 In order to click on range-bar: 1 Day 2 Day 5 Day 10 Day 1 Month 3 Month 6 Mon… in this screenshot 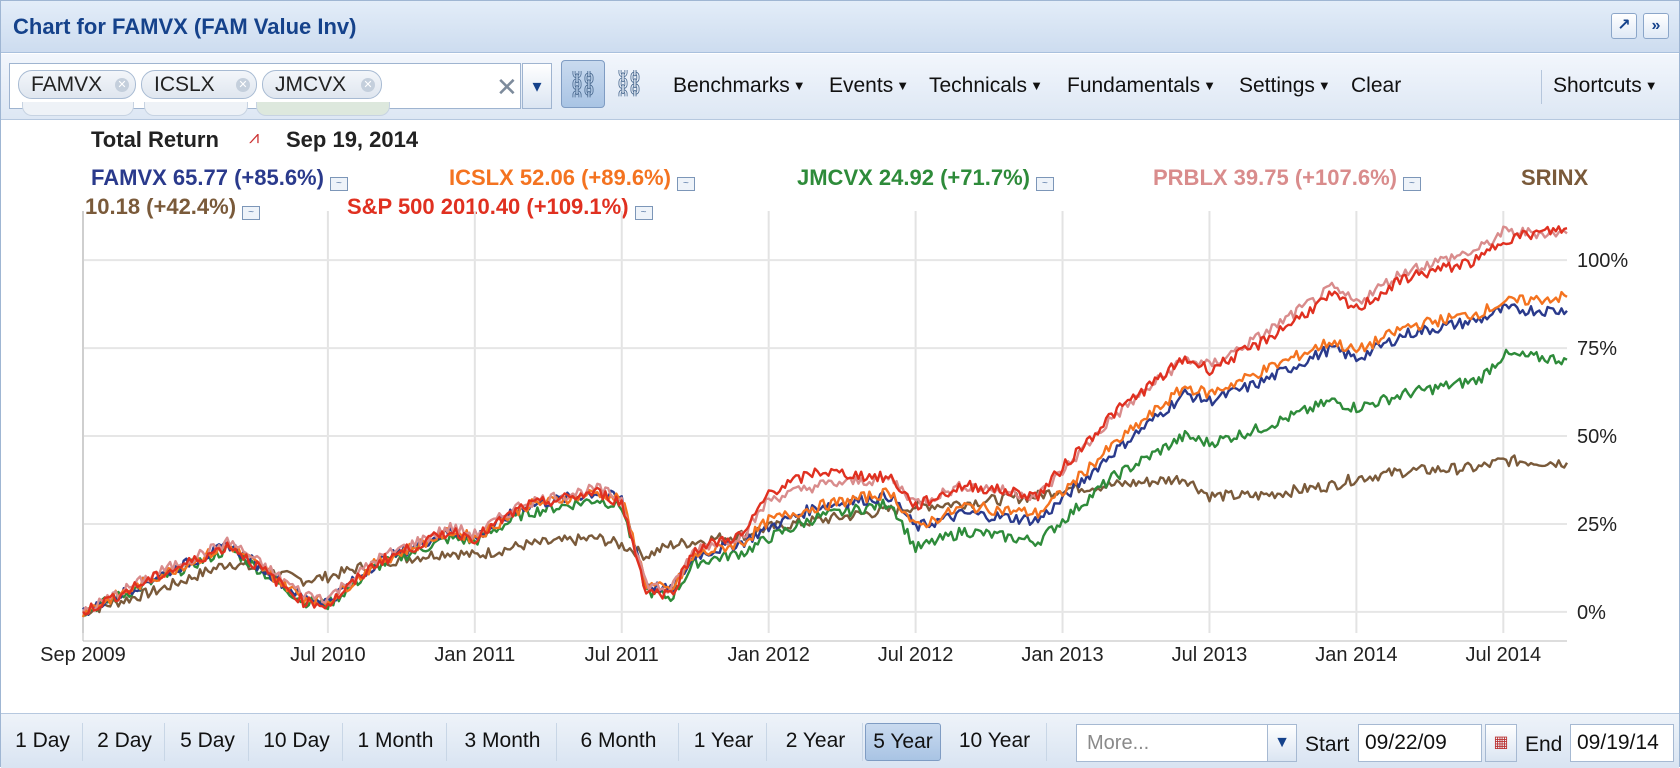, I will do `click(840, 740)`.